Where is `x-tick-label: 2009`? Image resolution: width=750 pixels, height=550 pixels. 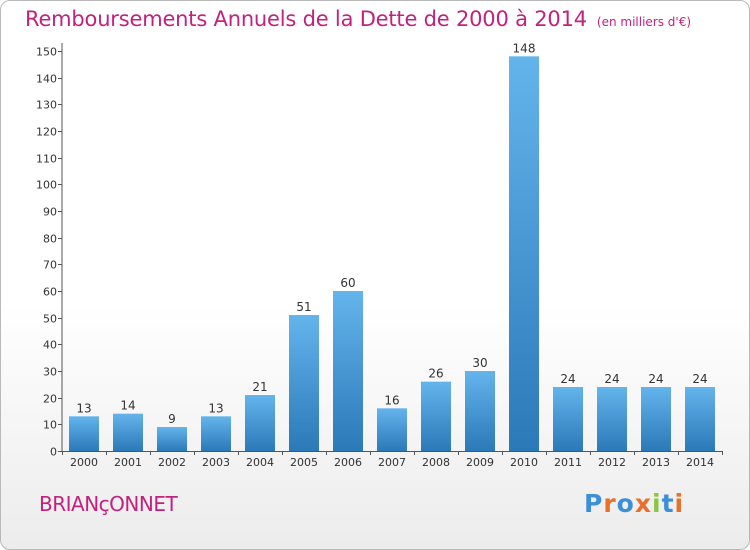
x-tick-label: 2009 is located at coordinates (480, 462).